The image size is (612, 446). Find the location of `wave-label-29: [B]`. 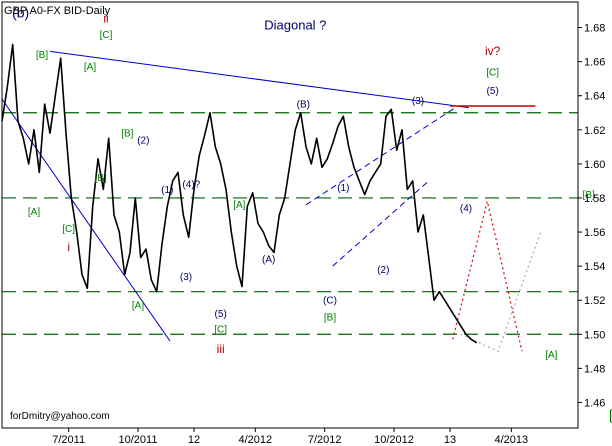

wave-label-29: [B] is located at coordinates (330, 318).